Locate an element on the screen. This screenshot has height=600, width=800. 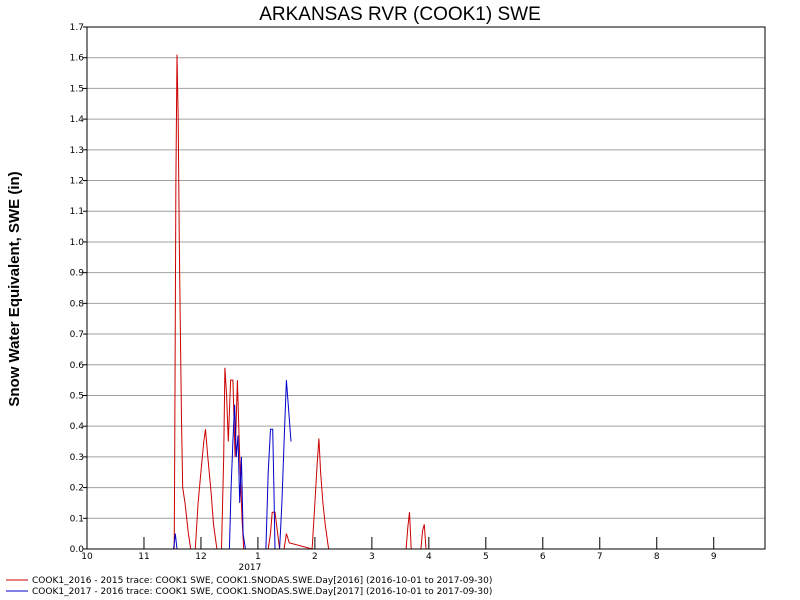
y-tick-label: 1.6 is located at coordinates (77, 59).